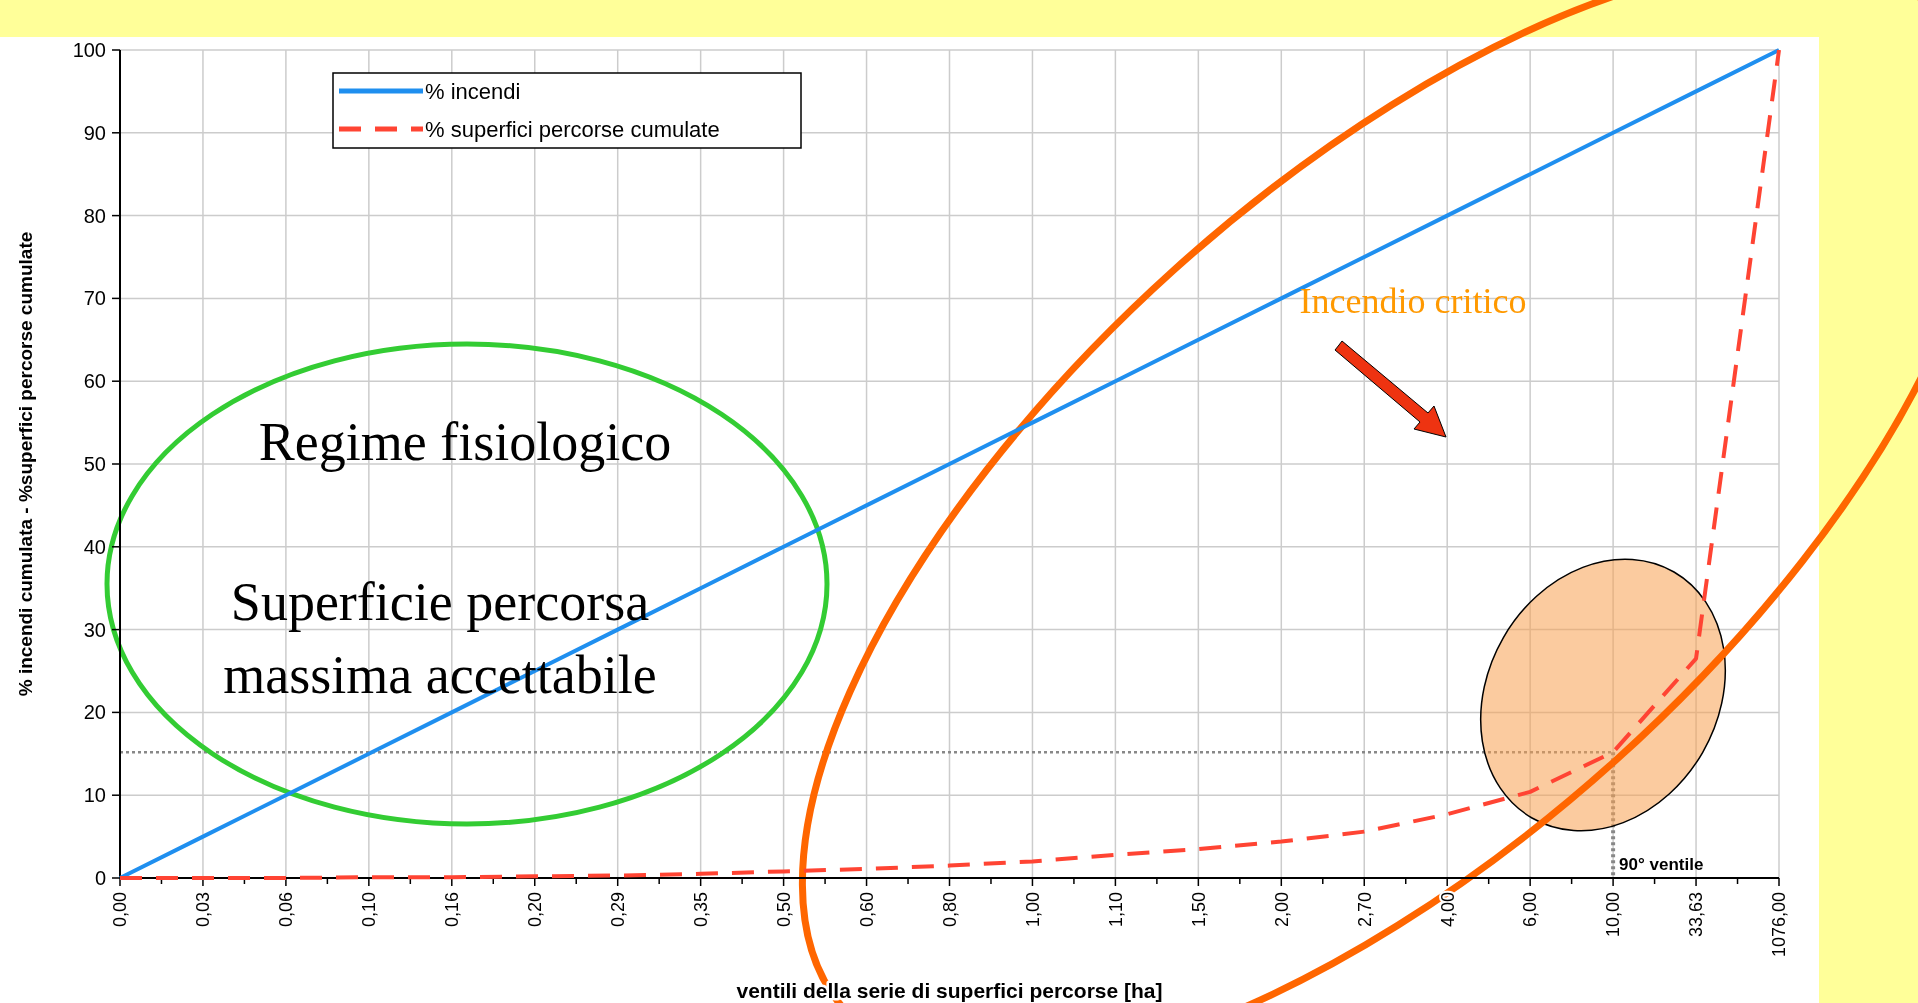 The height and width of the screenshot is (1003, 1918). What do you see at coordinates (1447, 910) in the screenshot?
I see `x-tick-label: 4,00` at bounding box center [1447, 910].